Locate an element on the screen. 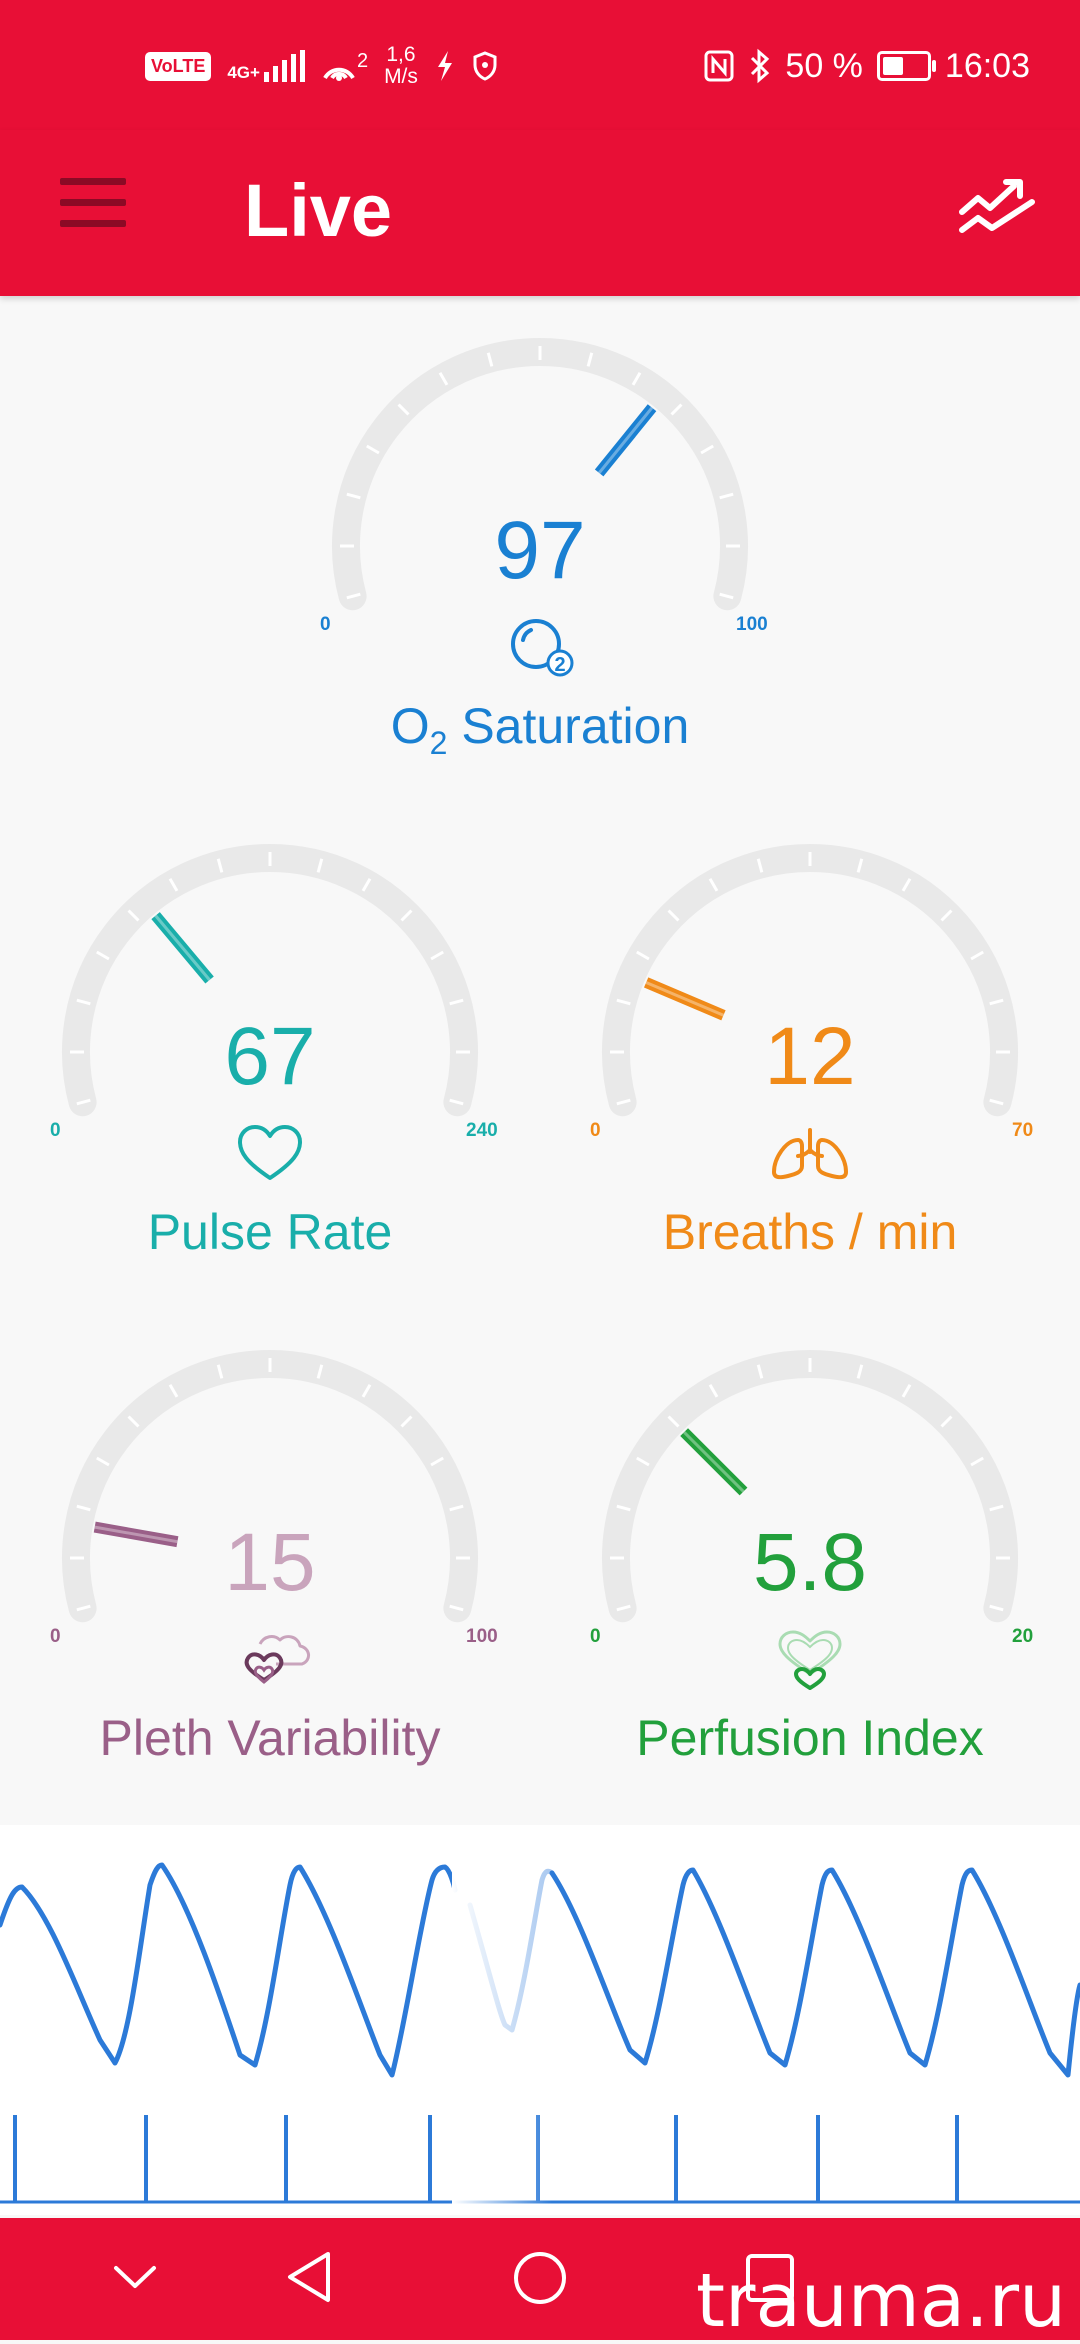 The image size is (1080, 2344). gauge-perfusion-index: 5.8 0 20 Perfusion Index is located at coordinates (811, 1561).